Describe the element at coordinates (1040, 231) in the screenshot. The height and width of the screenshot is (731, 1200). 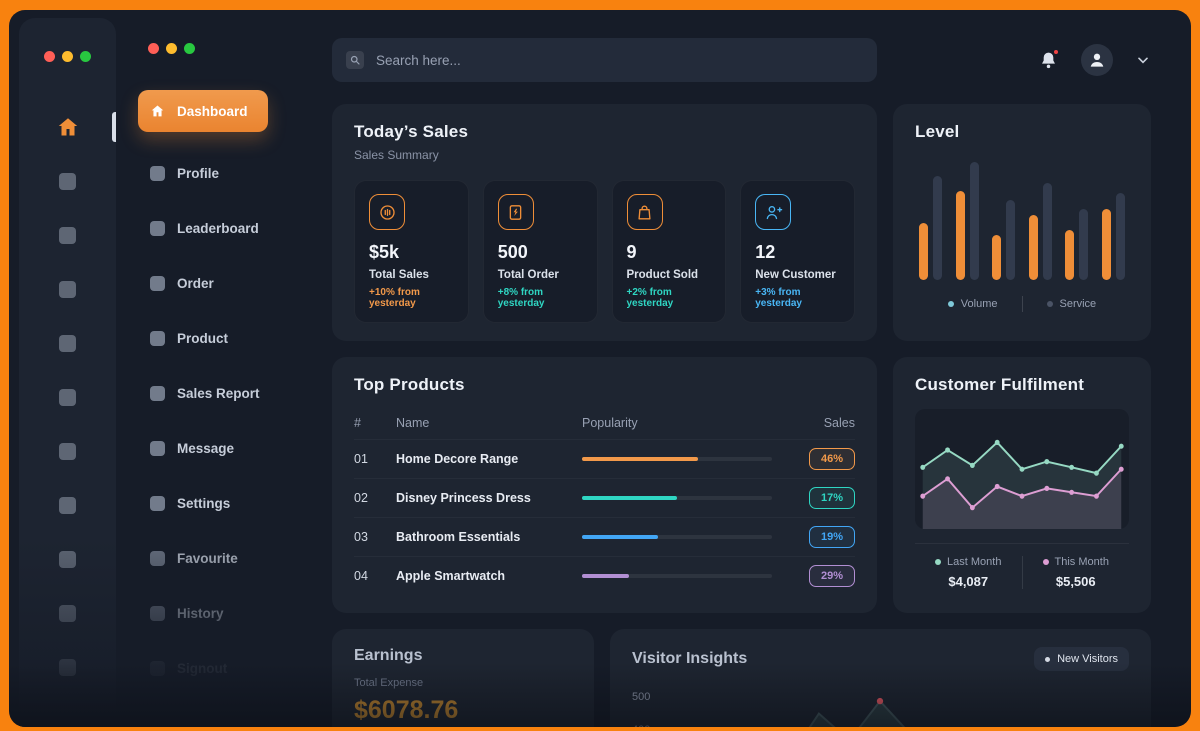
I see `bar-group` at that location.